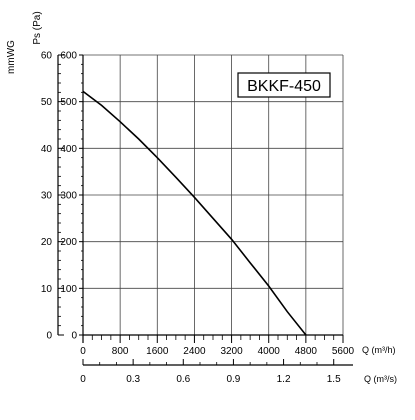 This screenshot has width=415, height=420. What do you see at coordinates (68, 242) in the screenshot?
I see `y-tick-label-ps: 200` at bounding box center [68, 242].